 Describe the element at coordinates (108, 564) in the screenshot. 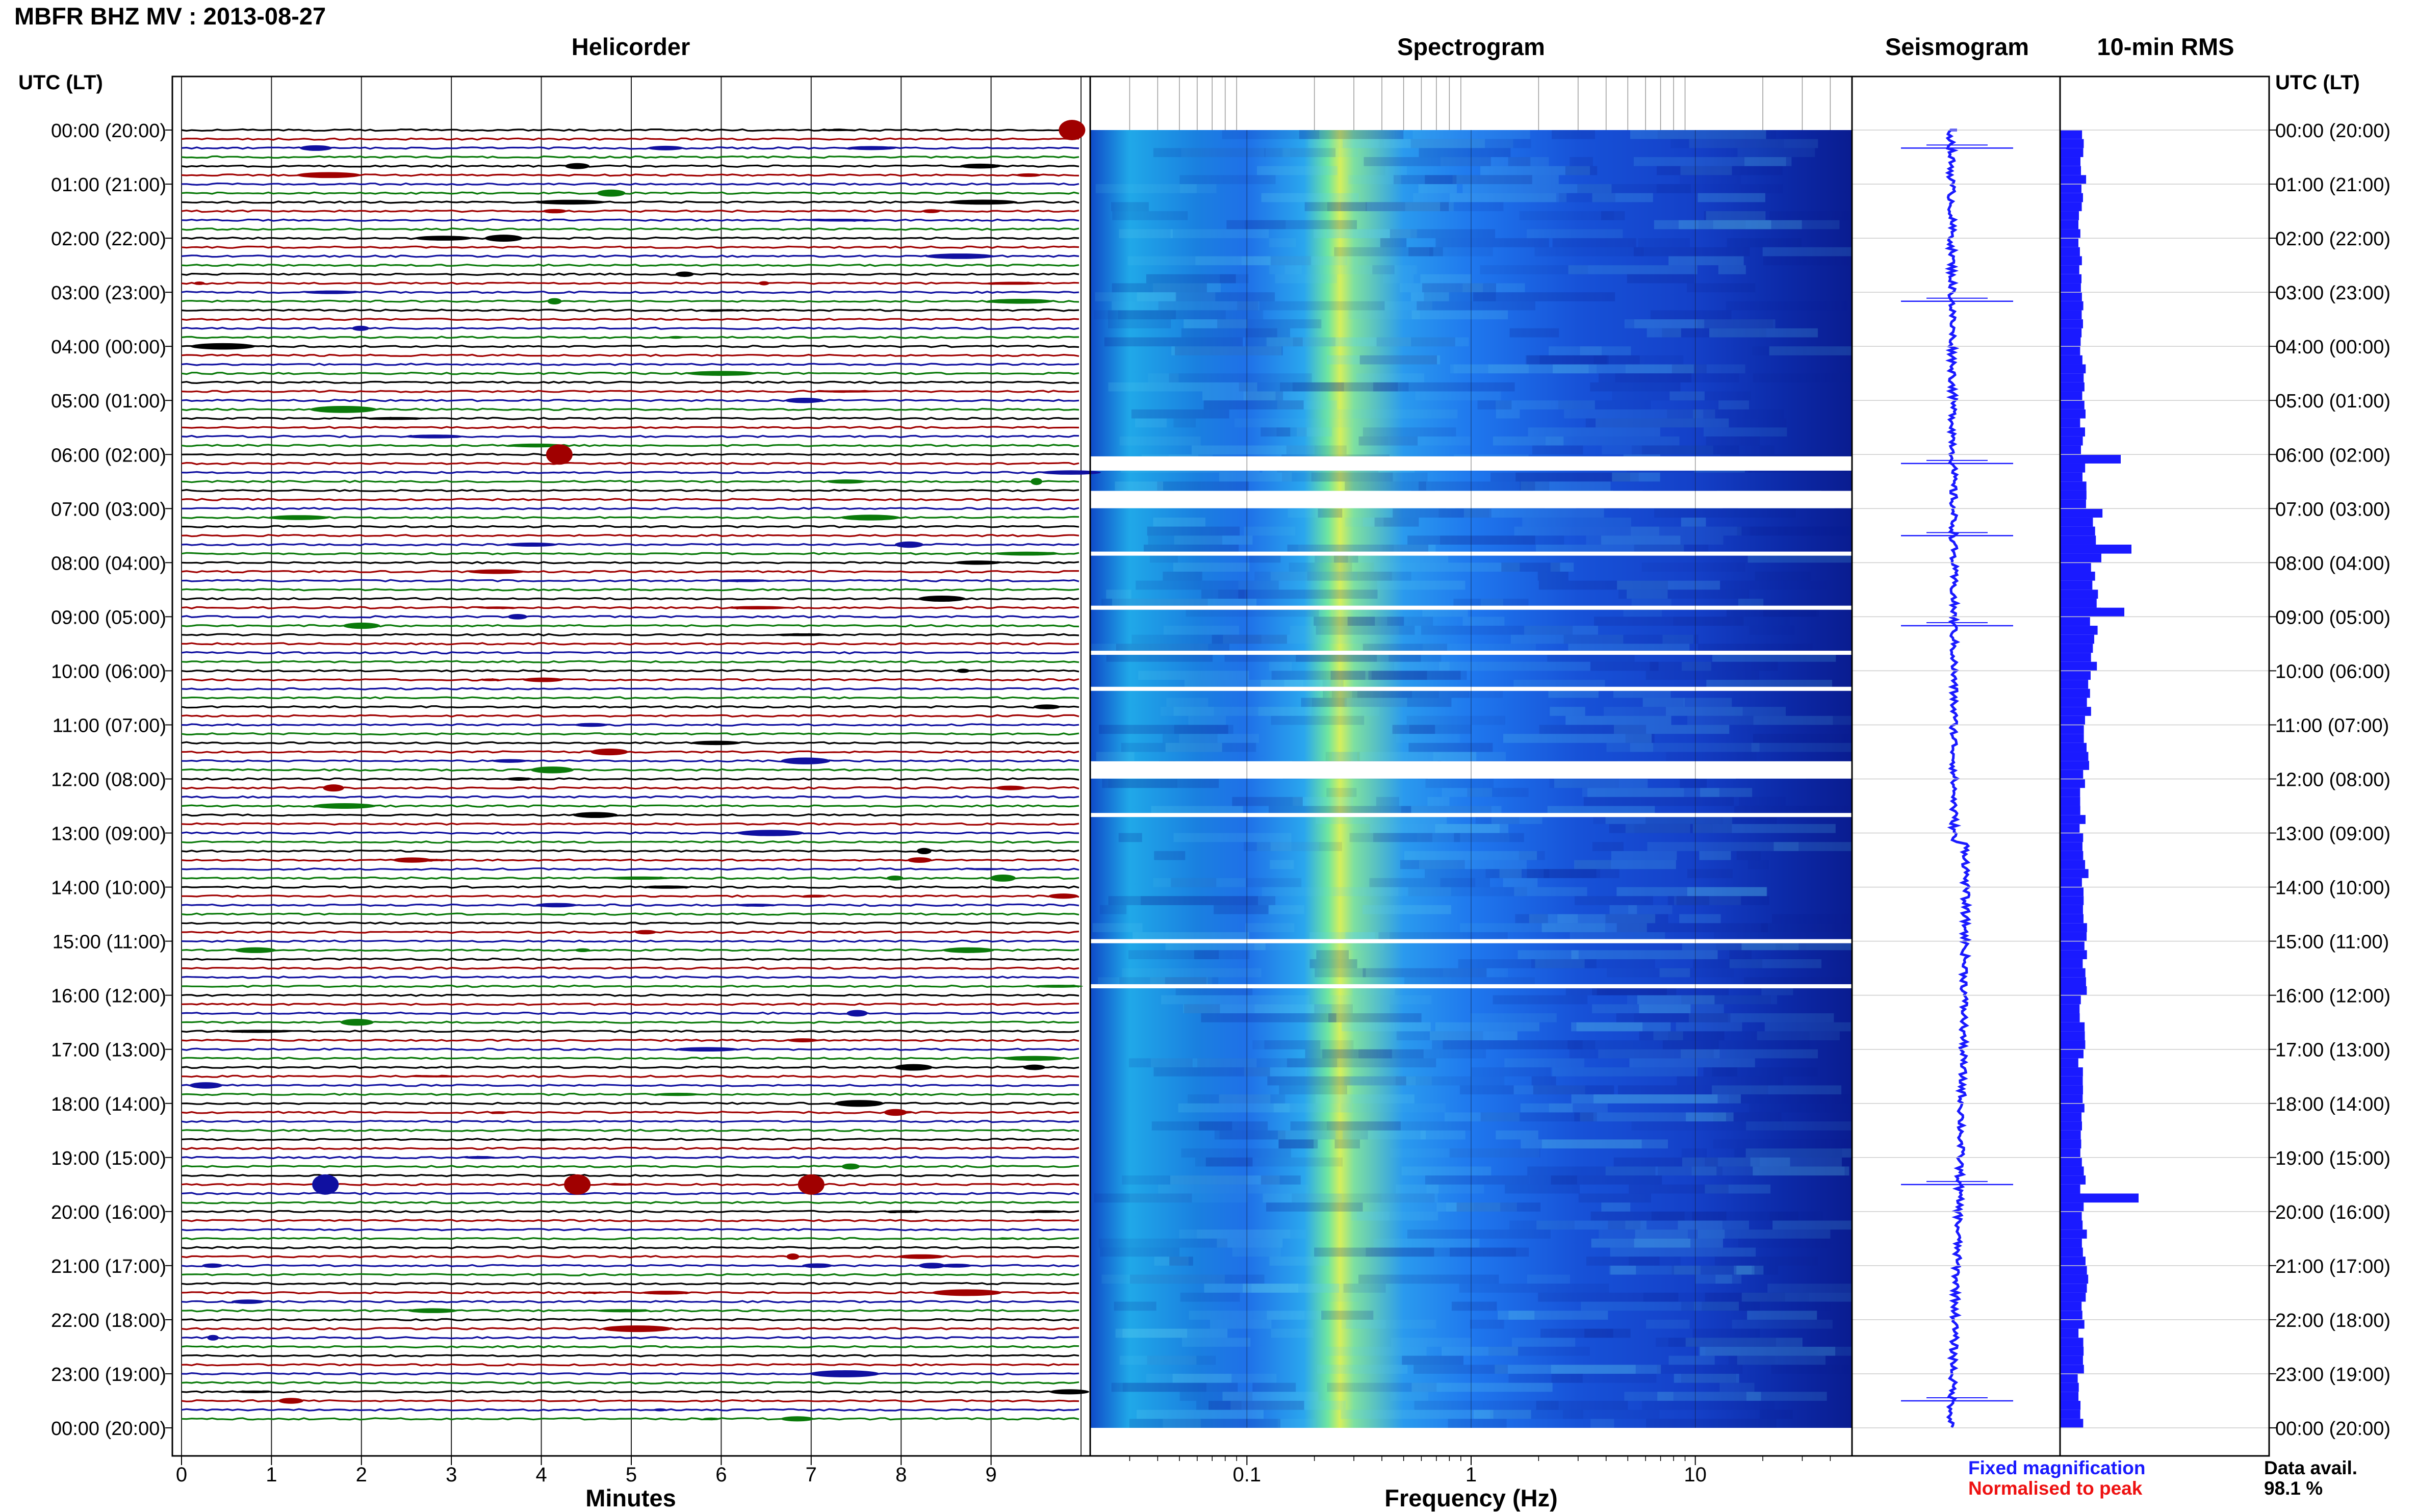

I see `time-label-left: 08:00 (04:00)` at that location.